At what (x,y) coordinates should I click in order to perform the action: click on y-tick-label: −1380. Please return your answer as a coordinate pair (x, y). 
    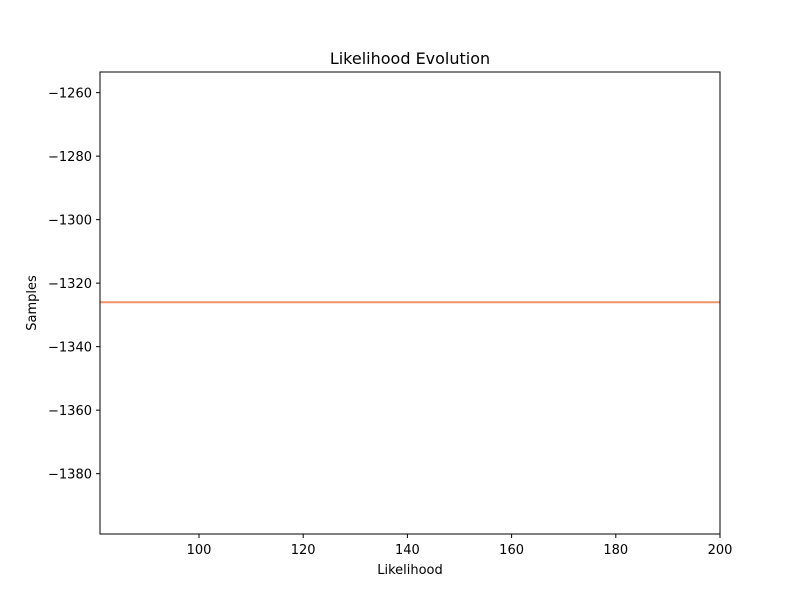
    Looking at the image, I should click on (70, 475).